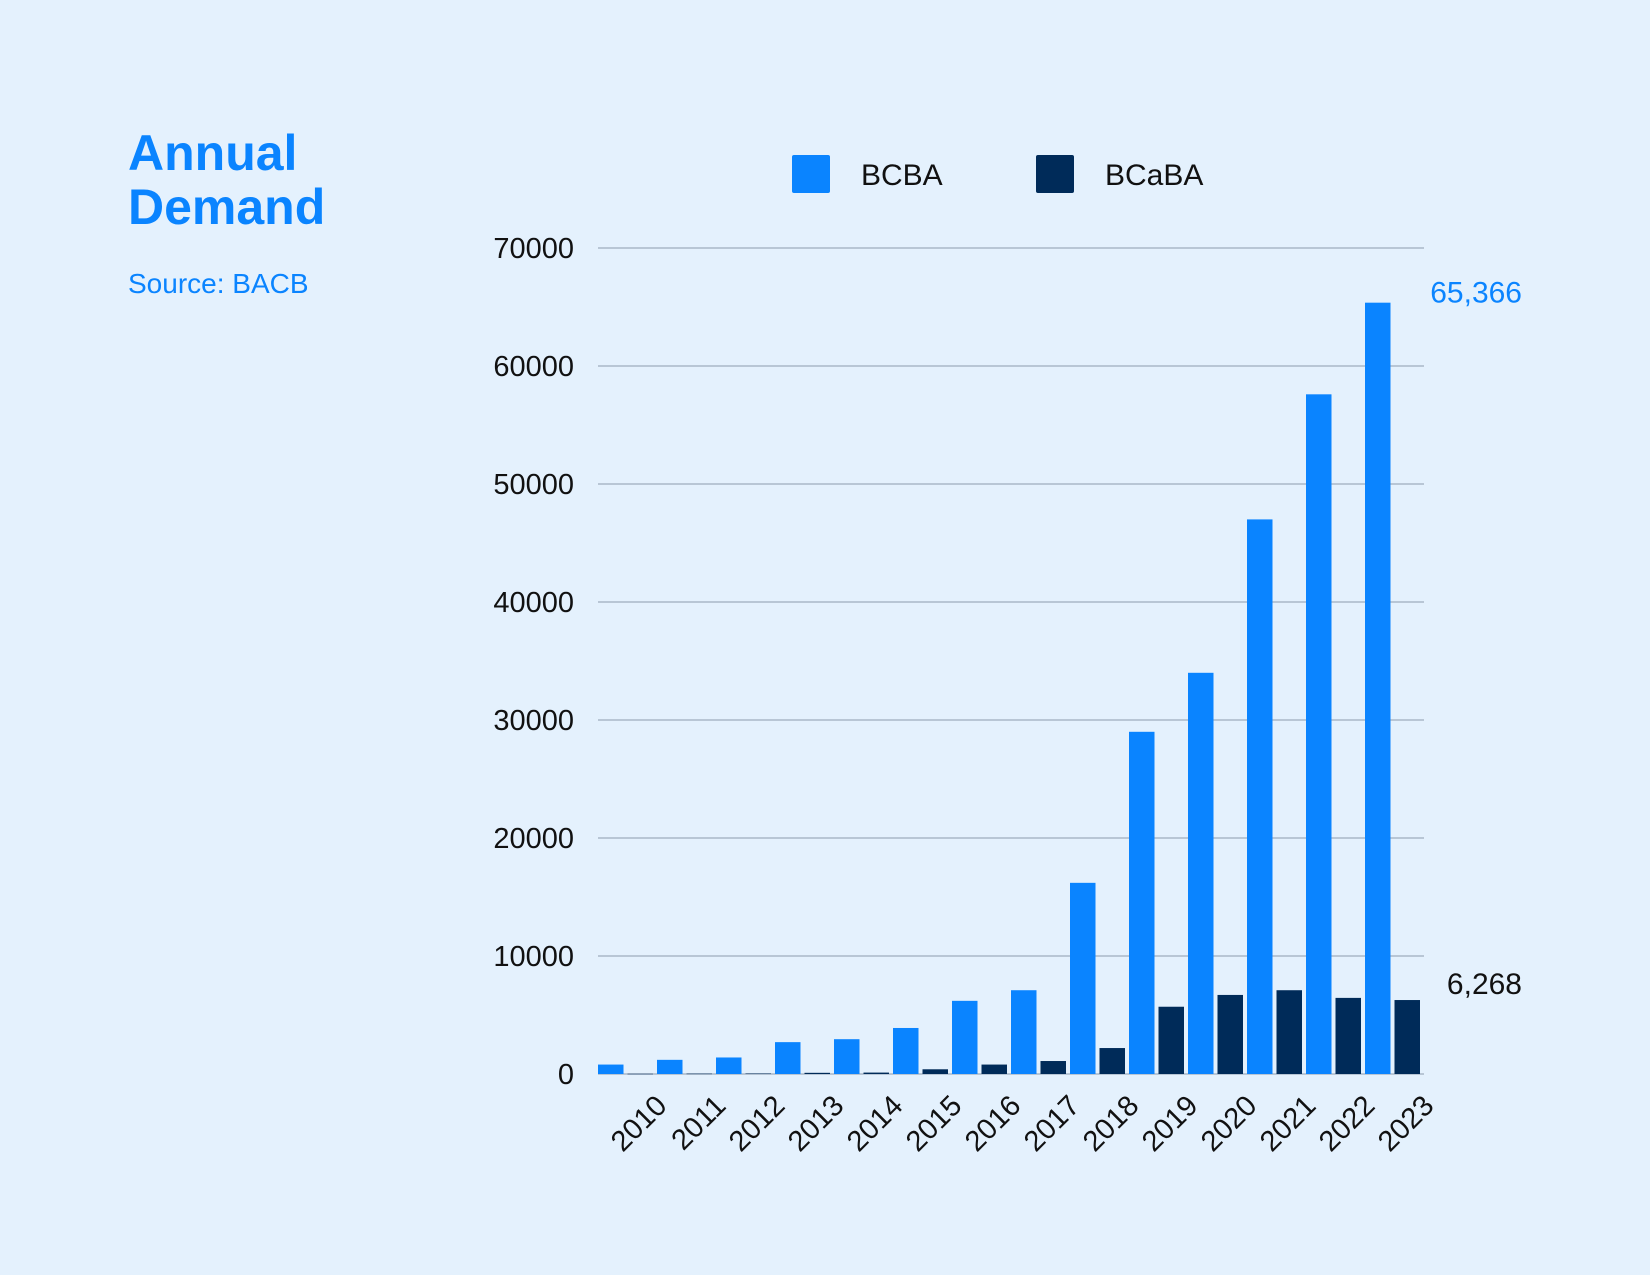 The image size is (1650, 1275). What do you see at coordinates (533, 721) in the screenshot?
I see `y-tick-label: 30000` at bounding box center [533, 721].